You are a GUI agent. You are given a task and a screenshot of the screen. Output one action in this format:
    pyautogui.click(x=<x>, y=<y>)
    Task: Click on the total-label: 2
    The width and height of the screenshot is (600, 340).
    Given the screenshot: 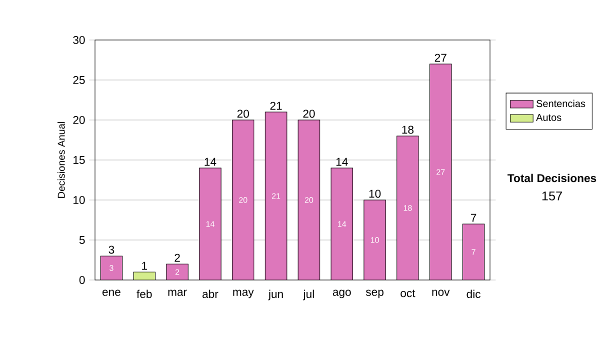 What is the action you would take?
    pyautogui.click(x=177, y=258)
    